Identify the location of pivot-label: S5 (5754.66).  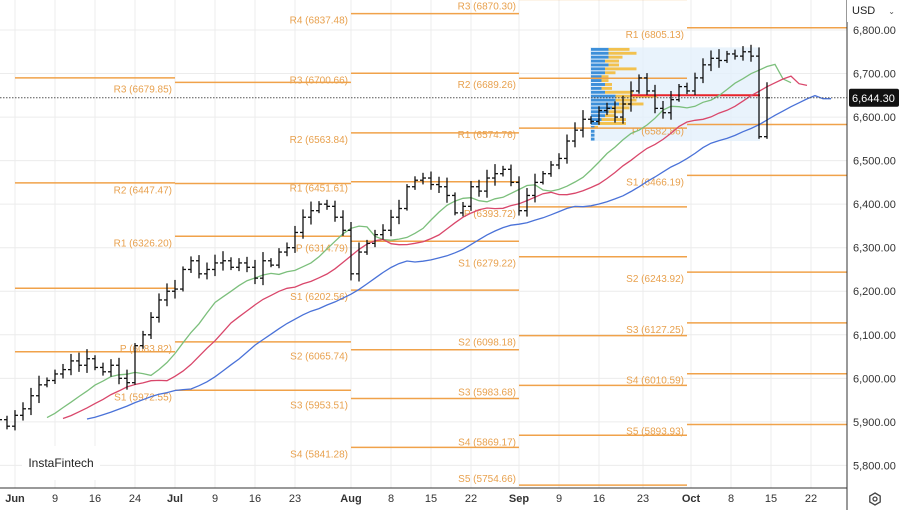
(487, 479).